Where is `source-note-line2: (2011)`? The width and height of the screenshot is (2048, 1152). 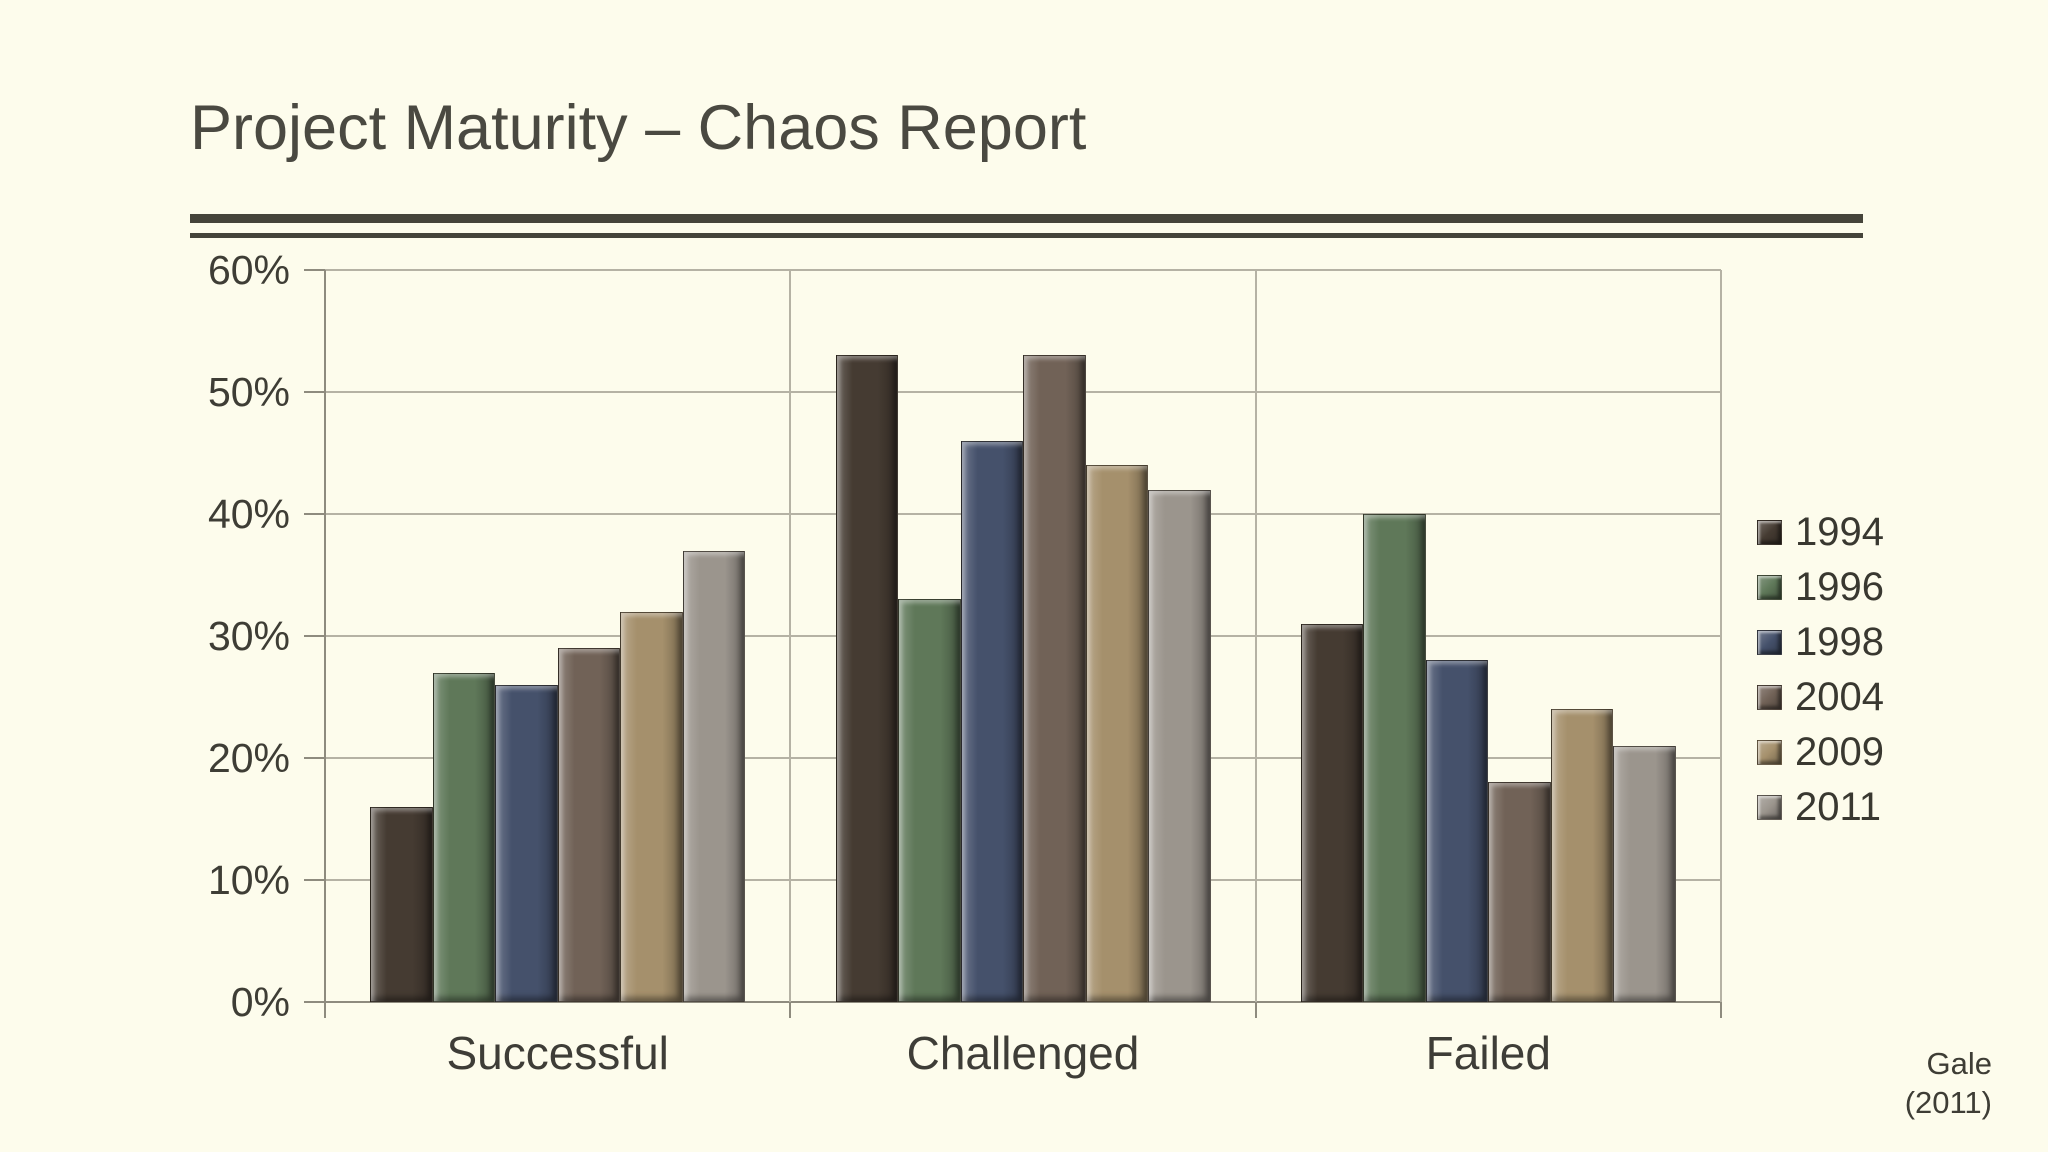 source-note-line2: (2011) is located at coordinates (1948, 1102).